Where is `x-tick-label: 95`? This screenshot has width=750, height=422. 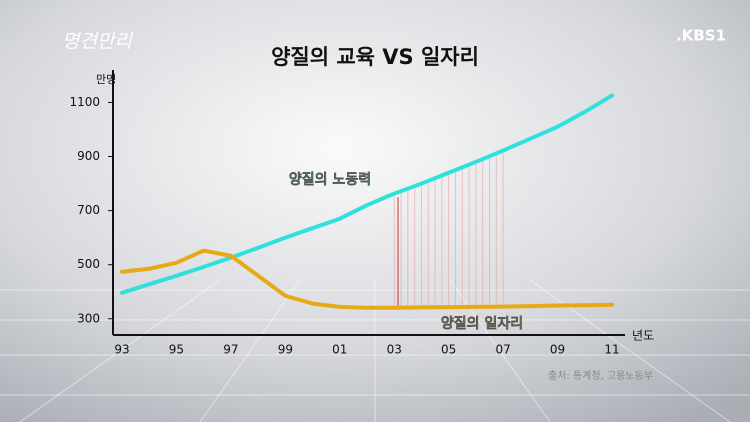
x-tick-label: 95 is located at coordinates (176, 350).